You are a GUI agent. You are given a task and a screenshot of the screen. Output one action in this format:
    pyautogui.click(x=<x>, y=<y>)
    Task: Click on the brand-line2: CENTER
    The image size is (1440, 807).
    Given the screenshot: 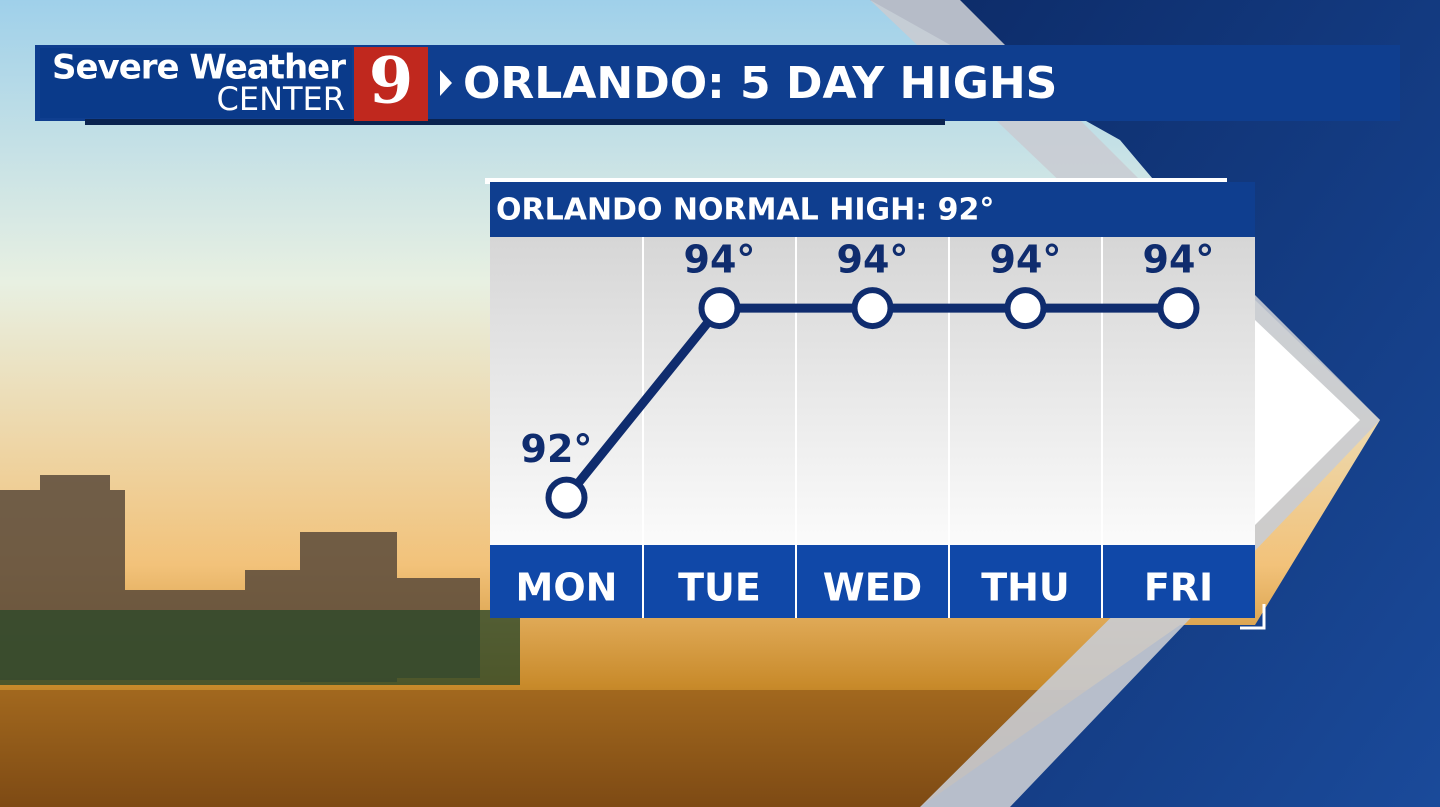 What is the action you would take?
    pyautogui.click(x=281, y=99)
    